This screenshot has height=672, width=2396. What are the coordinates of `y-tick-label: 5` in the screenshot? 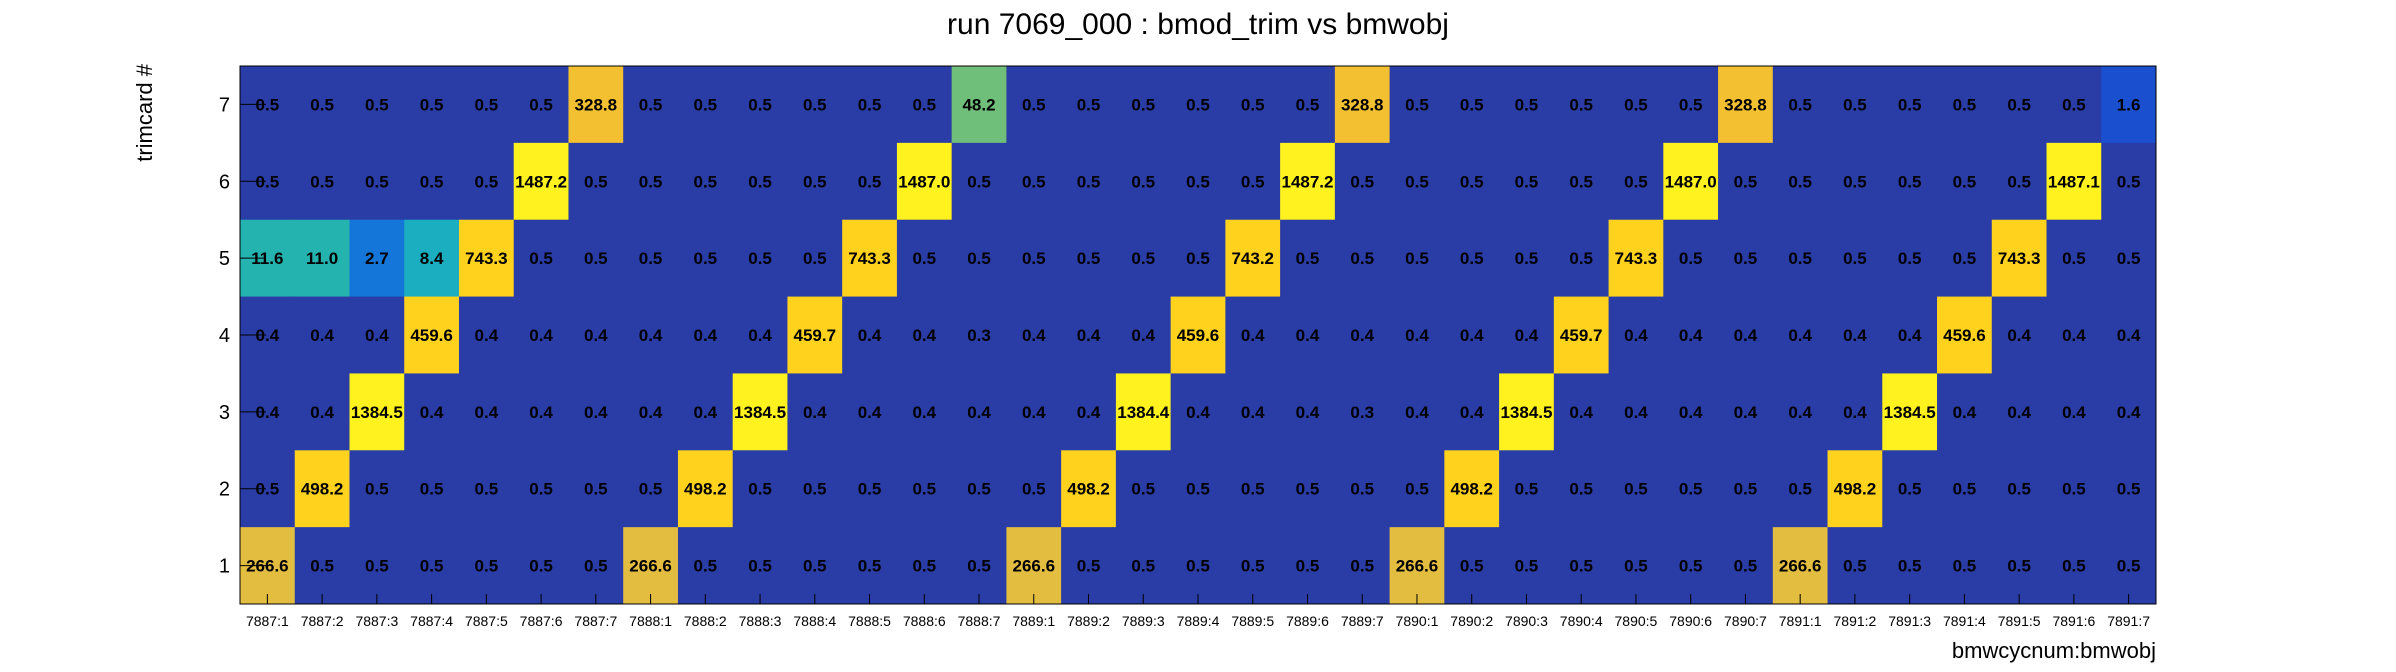 It's located at (224, 259).